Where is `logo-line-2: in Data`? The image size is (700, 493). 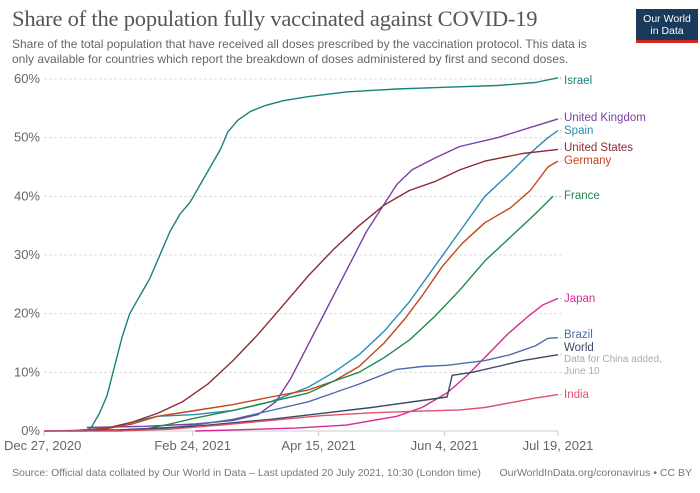 logo-line-2: in Data is located at coordinates (667, 31).